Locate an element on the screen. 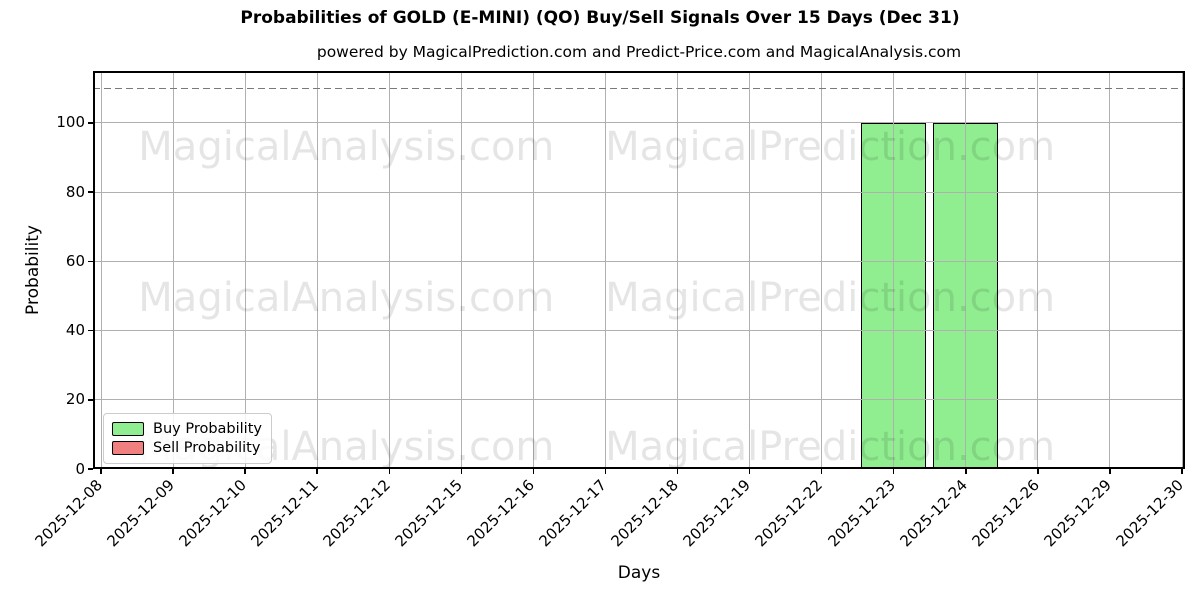 The width and height of the screenshot is (1200, 600). x-tick-label: 2025-12-17 is located at coordinates (573, 513).